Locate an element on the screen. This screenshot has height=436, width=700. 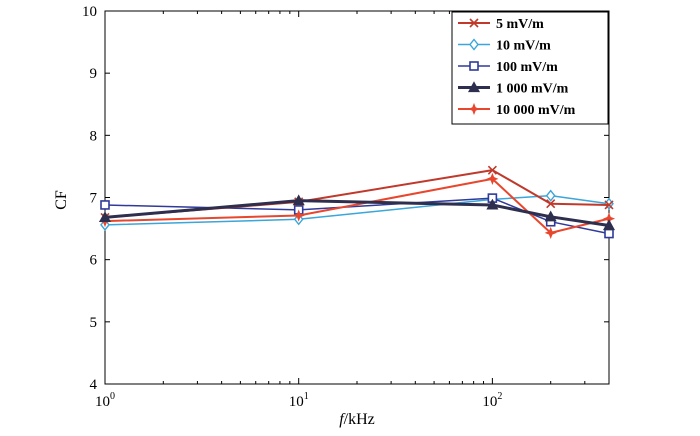
y-tick-label: 5 is located at coordinates (94, 323).